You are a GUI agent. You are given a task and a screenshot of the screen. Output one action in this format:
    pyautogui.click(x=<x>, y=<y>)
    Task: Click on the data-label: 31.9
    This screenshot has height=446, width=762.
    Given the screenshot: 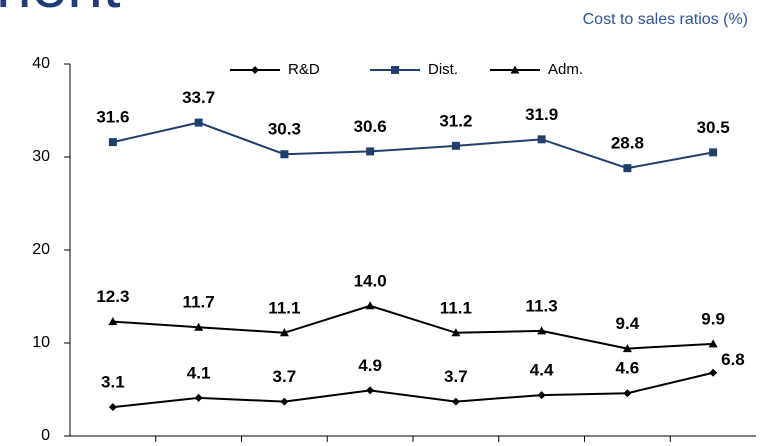 What is the action you would take?
    pyautogui.click(x=541, y=114)
    